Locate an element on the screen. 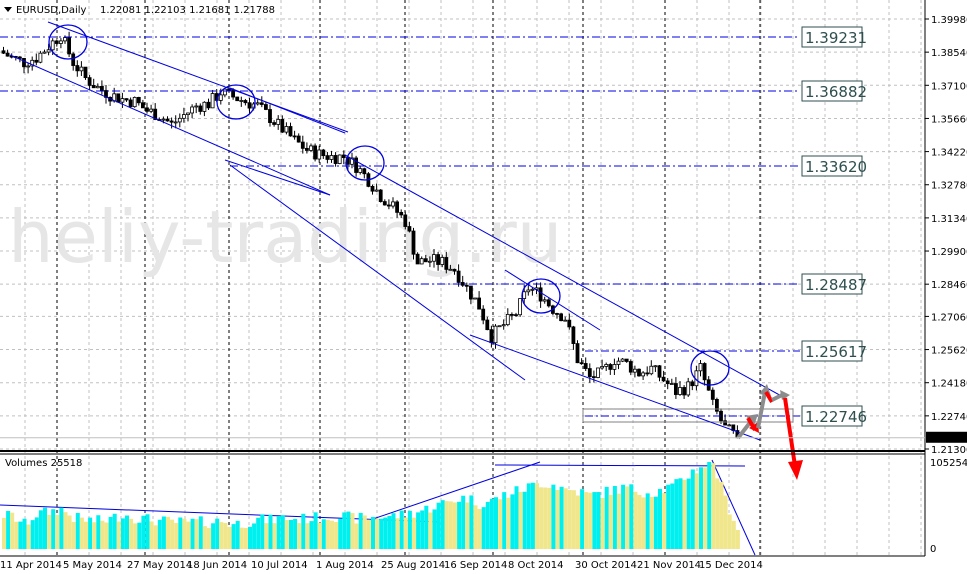 This screenshot has height=574, width=967. dropdown-triangle-icon is located at coordinates (8, 9).